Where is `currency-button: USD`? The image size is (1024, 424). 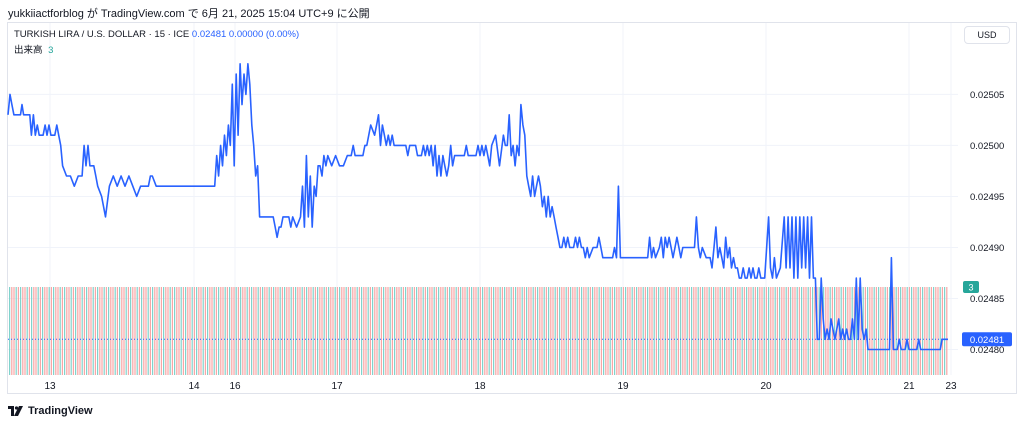 currency-button: USD is located at coordinates (987, 35).